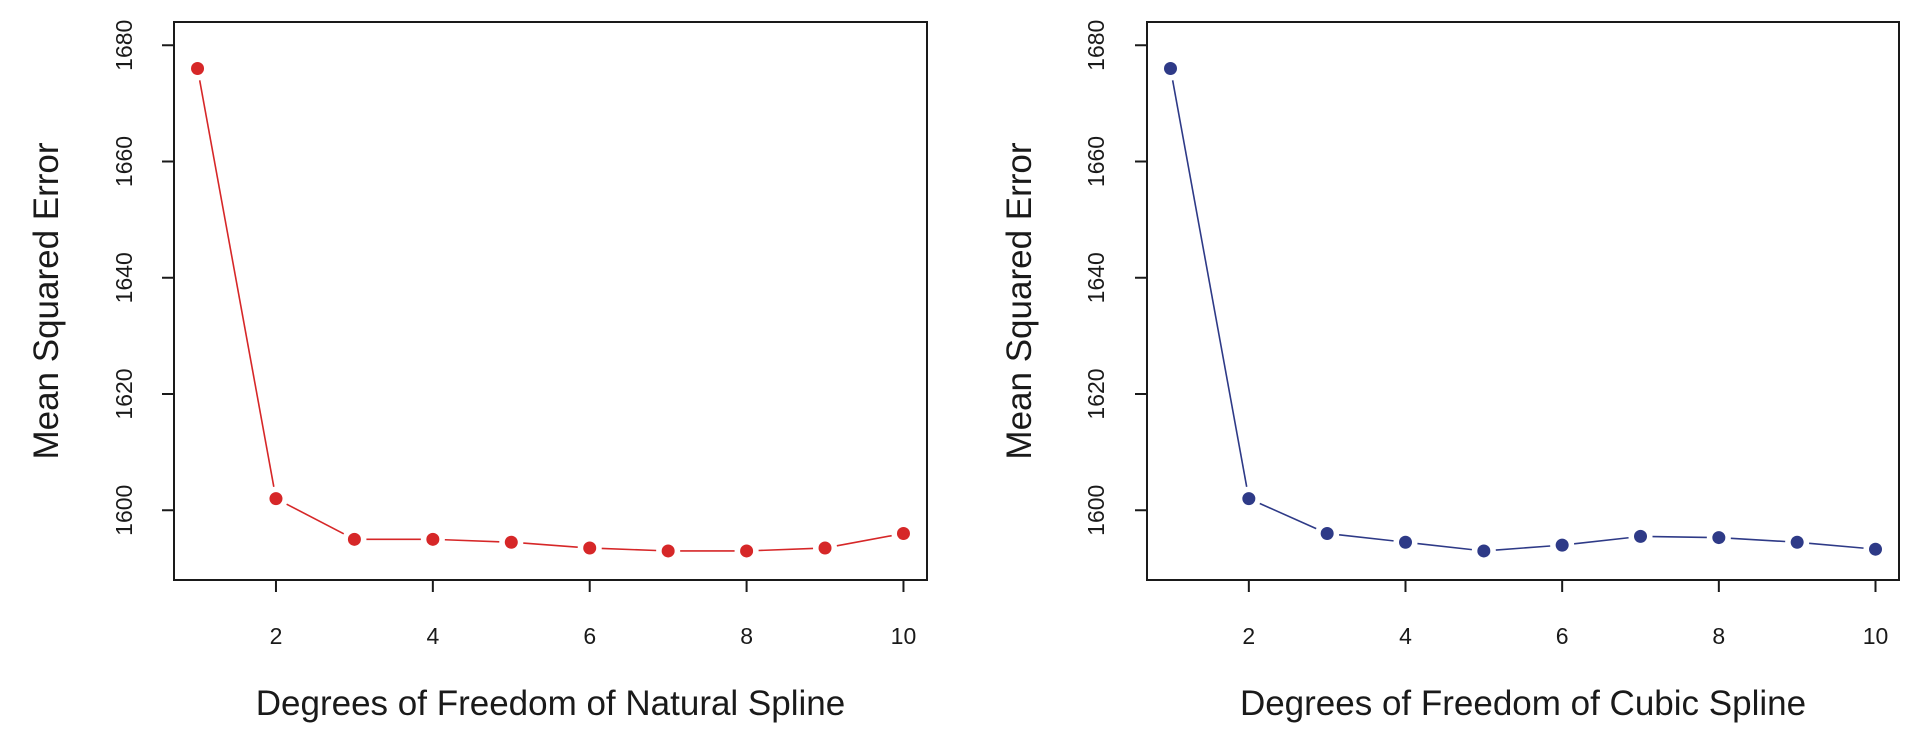 The width and height of the screenshot is (1917, 742). I want to click on x-axis-label: Degrees of Freedom of Natural Spline, so click(550, 703).